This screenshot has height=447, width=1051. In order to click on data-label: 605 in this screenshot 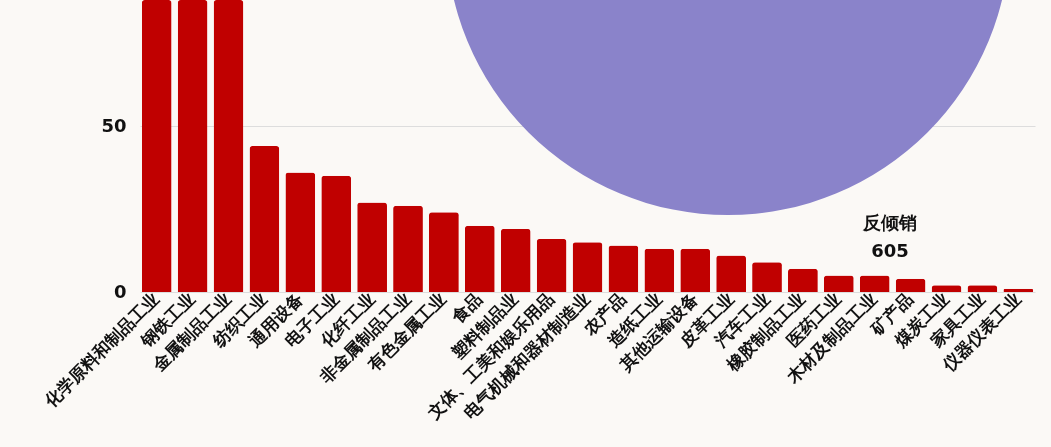, I will do `click(890, 250)`.